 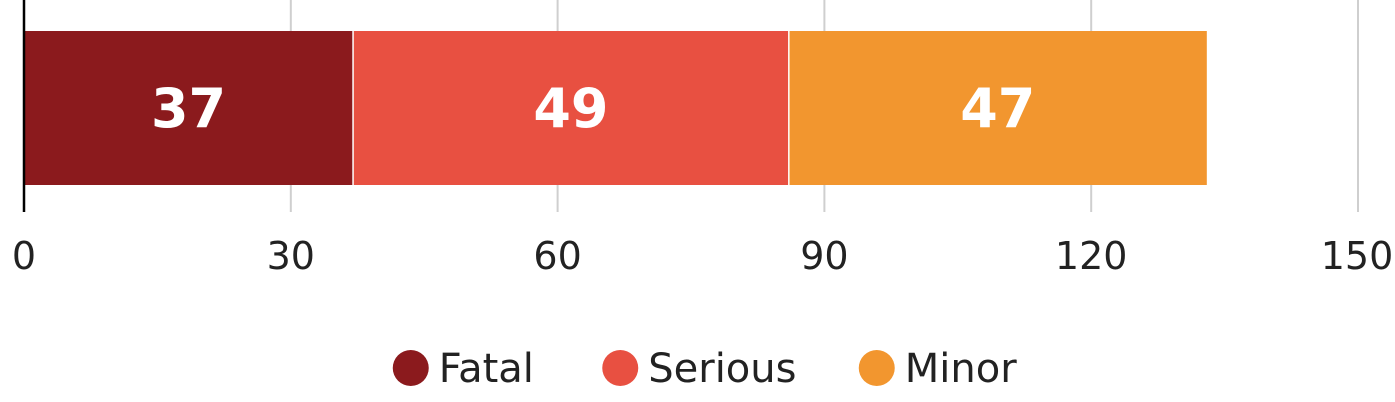 I want to click on x-tick-label-90: 90, so click(x=824, y=256).